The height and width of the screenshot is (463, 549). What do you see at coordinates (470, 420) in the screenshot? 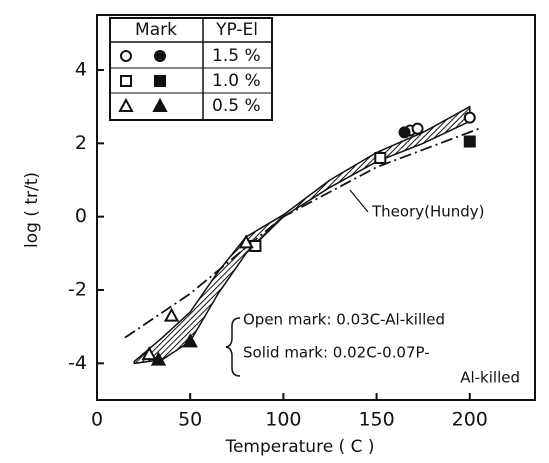
I see `x-tick-label: 200` at bounding box center [470, 420].